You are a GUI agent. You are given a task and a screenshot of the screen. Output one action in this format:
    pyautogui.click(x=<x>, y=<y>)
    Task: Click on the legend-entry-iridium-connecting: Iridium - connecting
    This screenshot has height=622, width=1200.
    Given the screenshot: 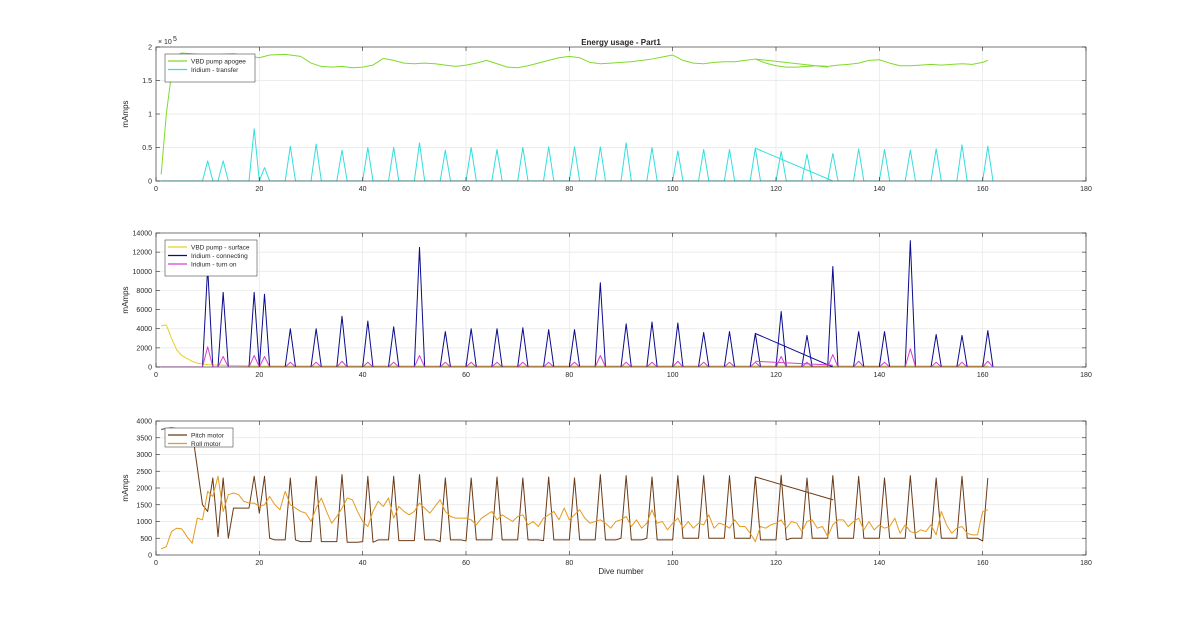 What is the action you would take?
    pyautogui.click(x=219, y=256)
    